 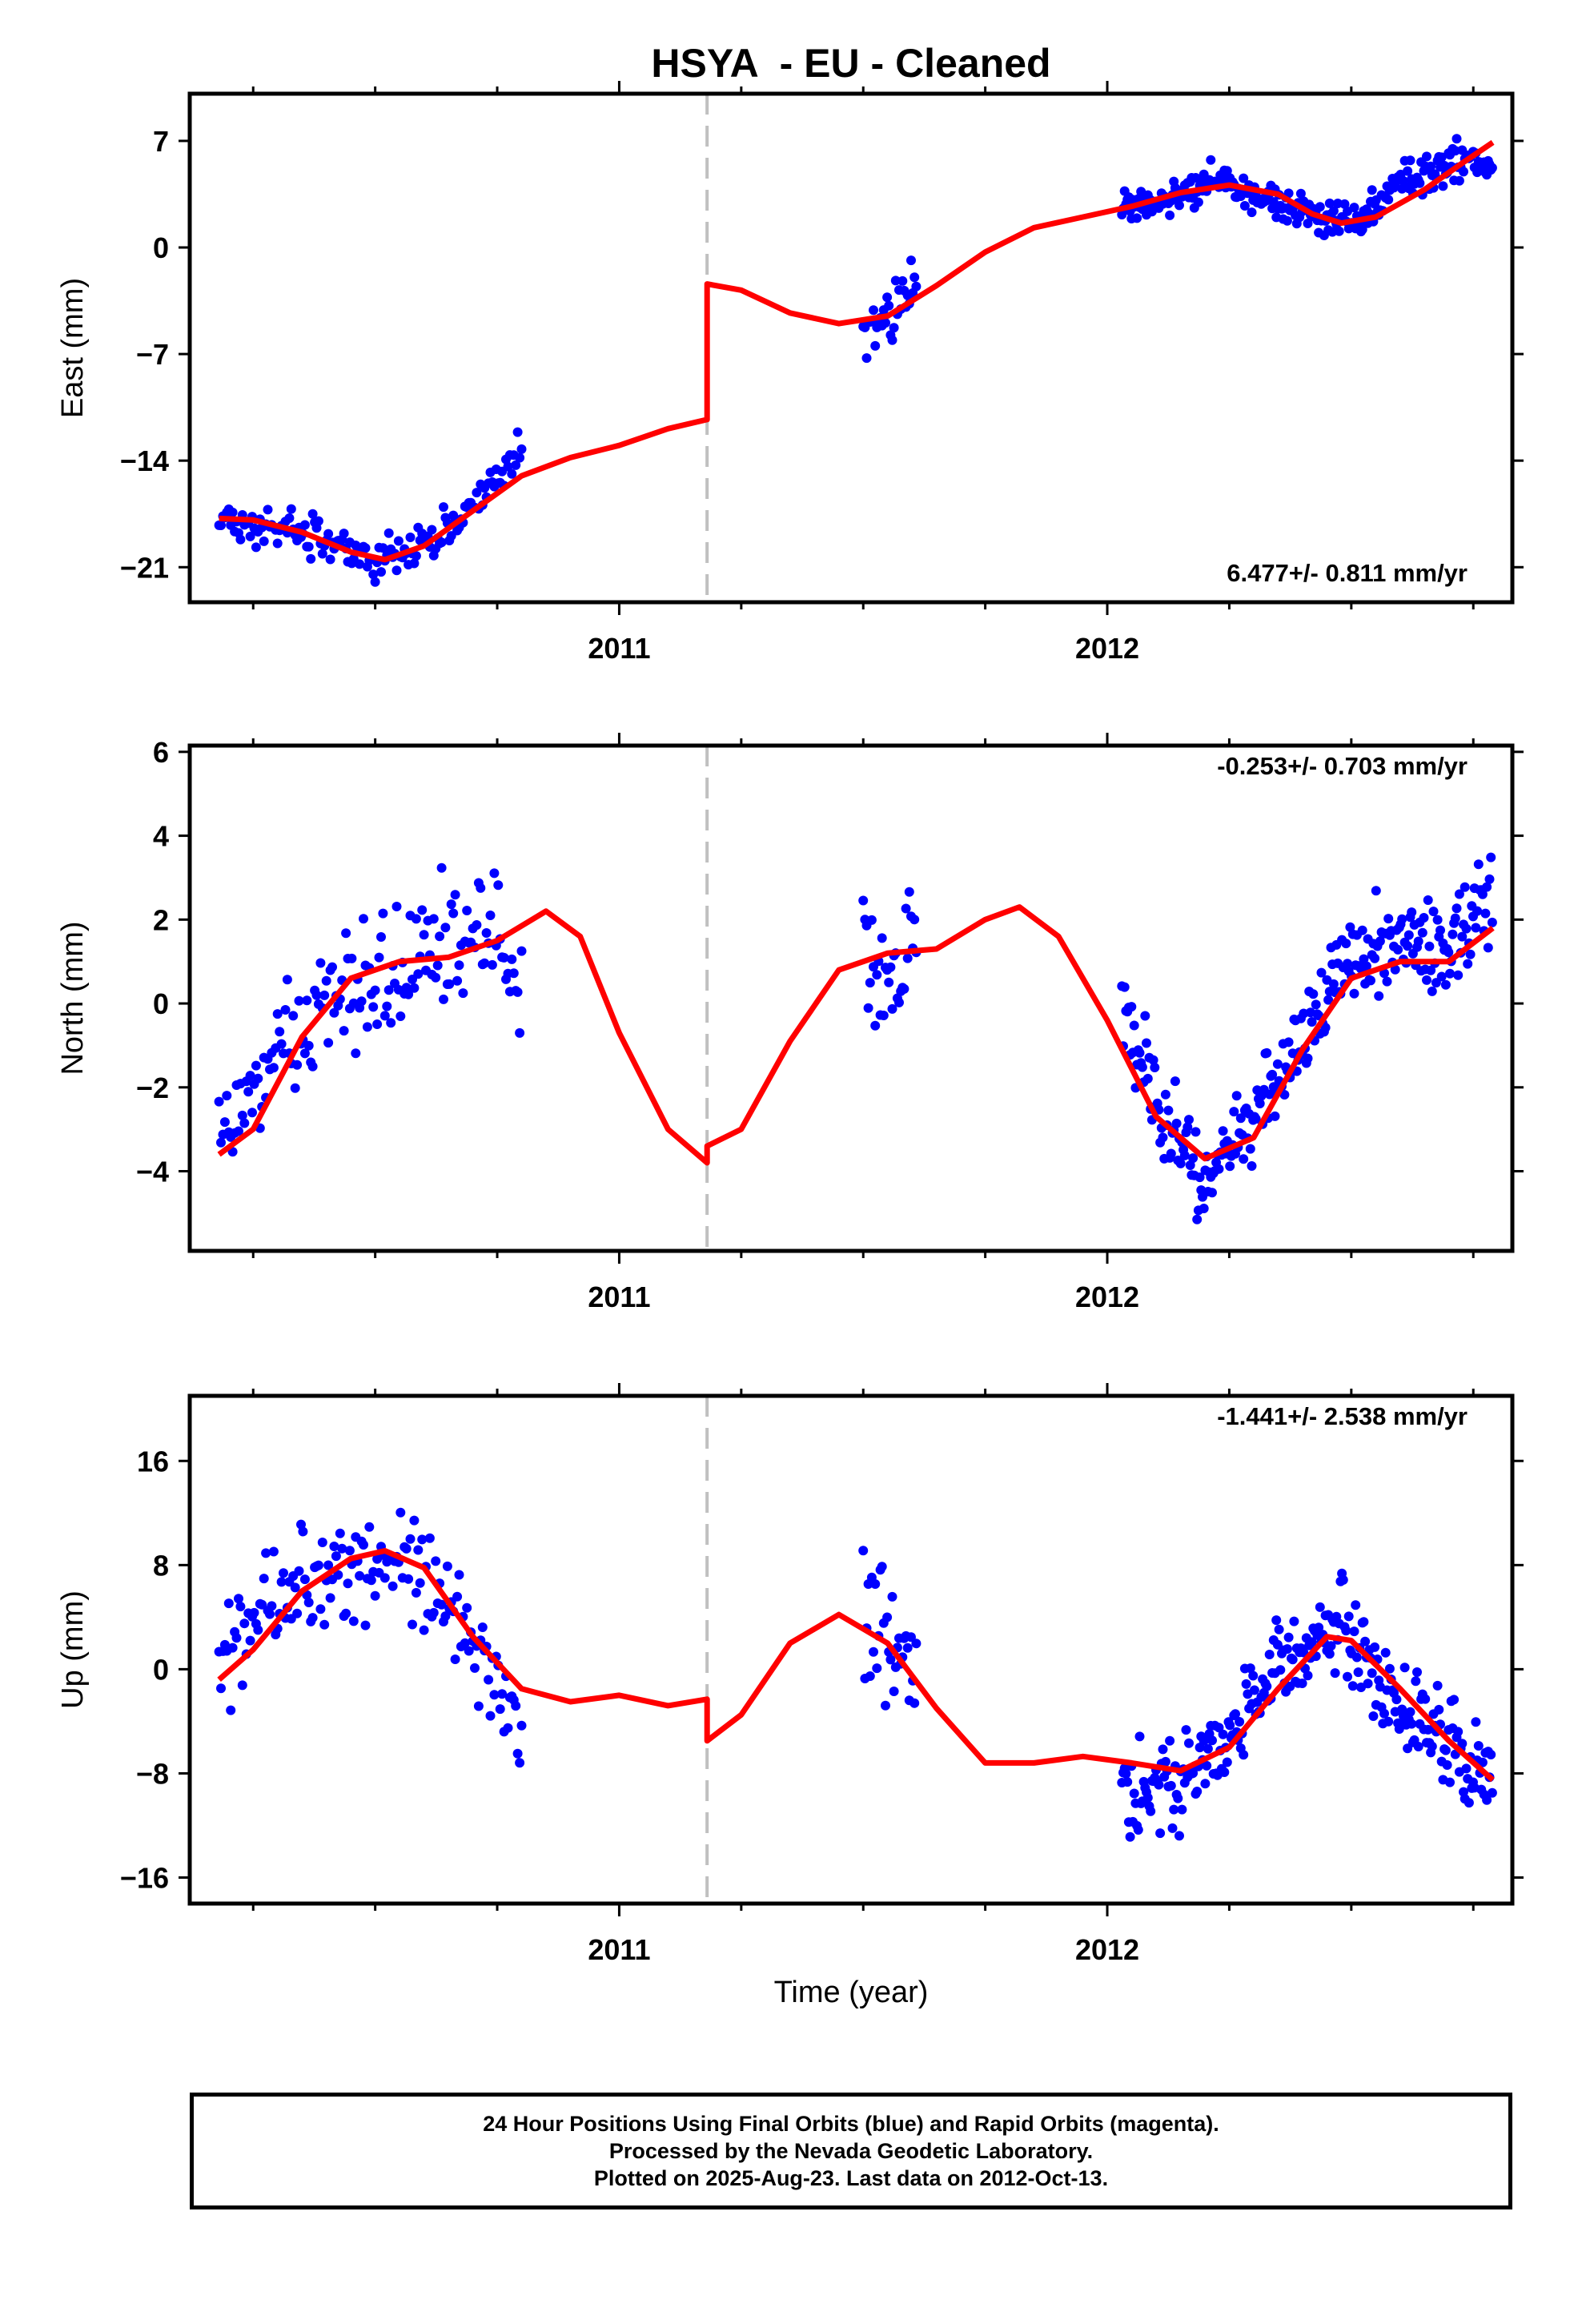 What do you see at coordinates (73, 1649) in the screenshot?
I see `up-y-axis-label: Up (mm)` at bounding box center [73, 1649].